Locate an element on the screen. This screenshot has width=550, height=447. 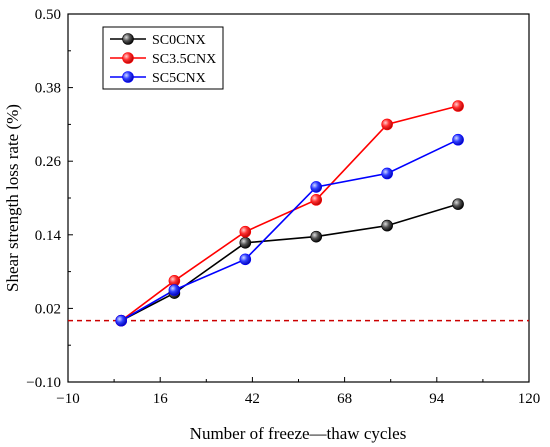
x-tick-label: 120 is located at coordinates (529, 399).